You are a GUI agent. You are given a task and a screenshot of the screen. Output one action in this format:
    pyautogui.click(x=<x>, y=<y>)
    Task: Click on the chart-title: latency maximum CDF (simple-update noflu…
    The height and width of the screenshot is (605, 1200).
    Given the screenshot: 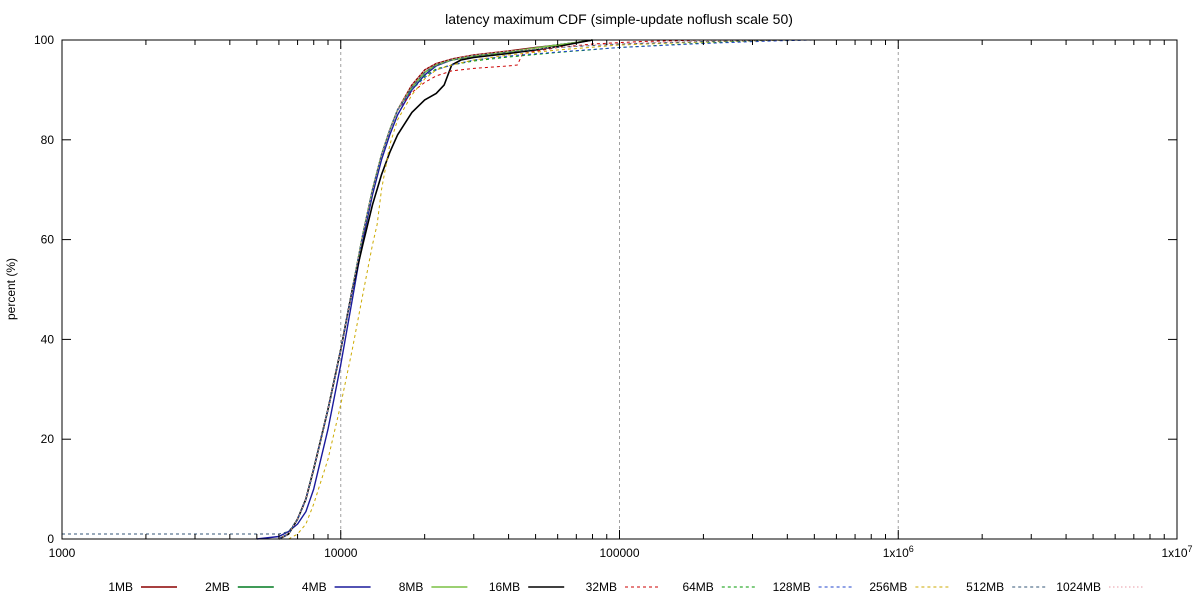 What is the action you would take?
    pyautogui.click(x=619, y=19)
    